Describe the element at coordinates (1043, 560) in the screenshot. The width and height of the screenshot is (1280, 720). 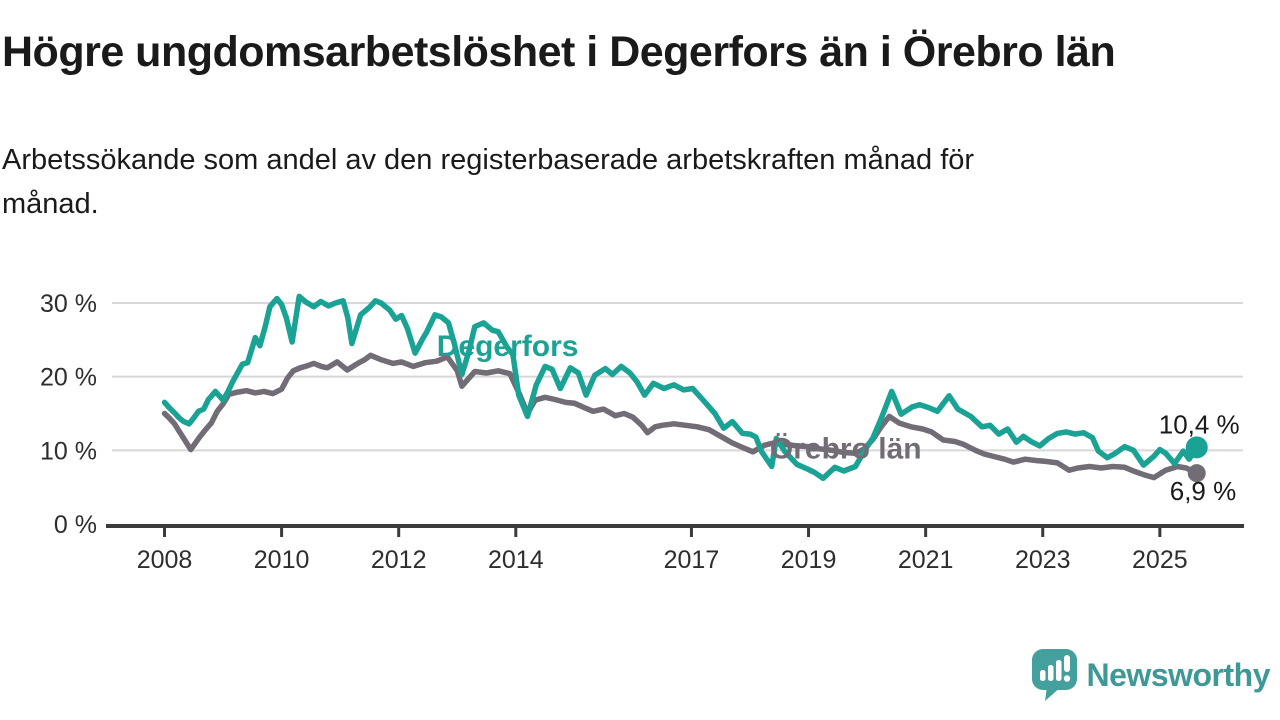
I see `x-tick-label-2023: 2023` at that location.